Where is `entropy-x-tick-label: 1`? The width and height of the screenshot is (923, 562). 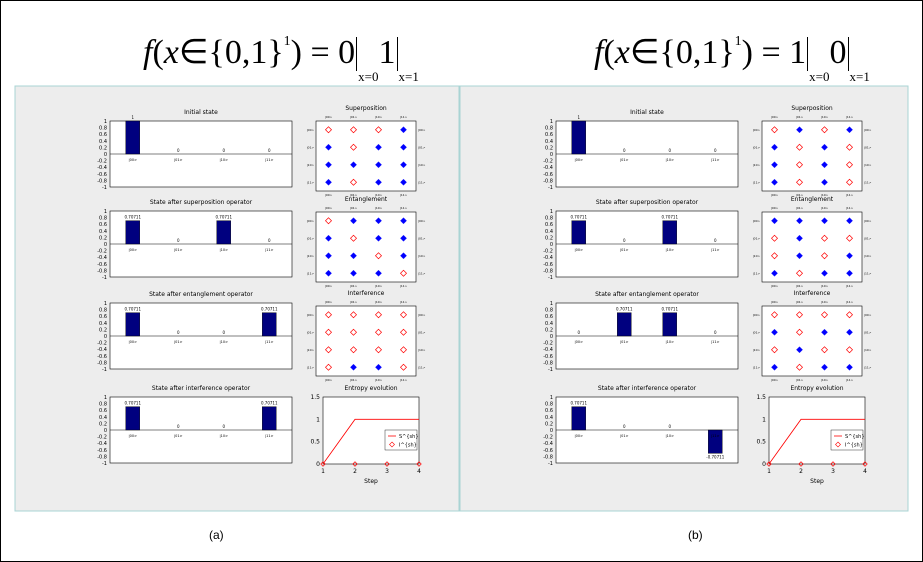 entropy-x-tick-label: 1 is located at coordinates (323, 471).